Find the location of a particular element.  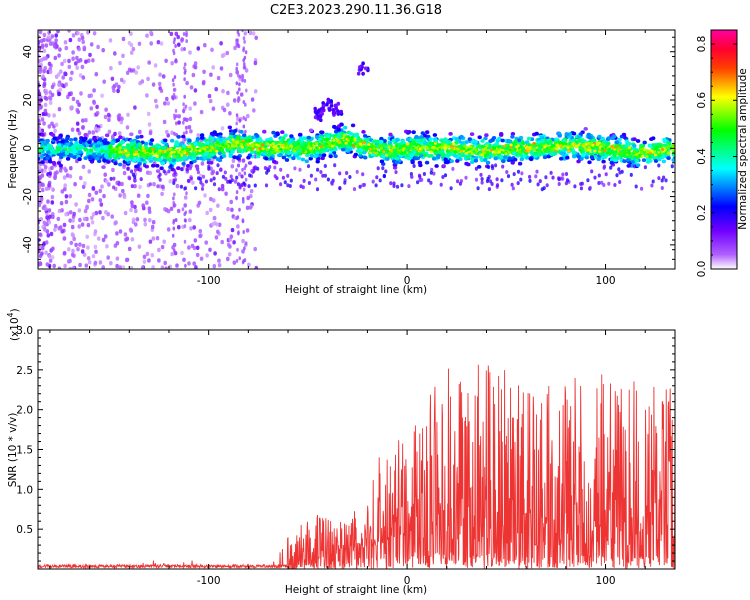

heatmap-y-tick-label: 20 is located at coordinates (28, 99).